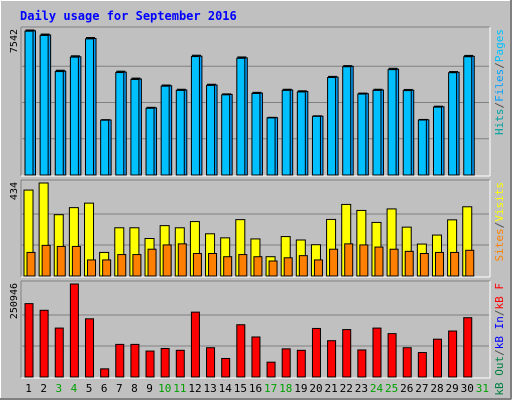  I want to click on y-max-label: 7542, so click(14, 41).